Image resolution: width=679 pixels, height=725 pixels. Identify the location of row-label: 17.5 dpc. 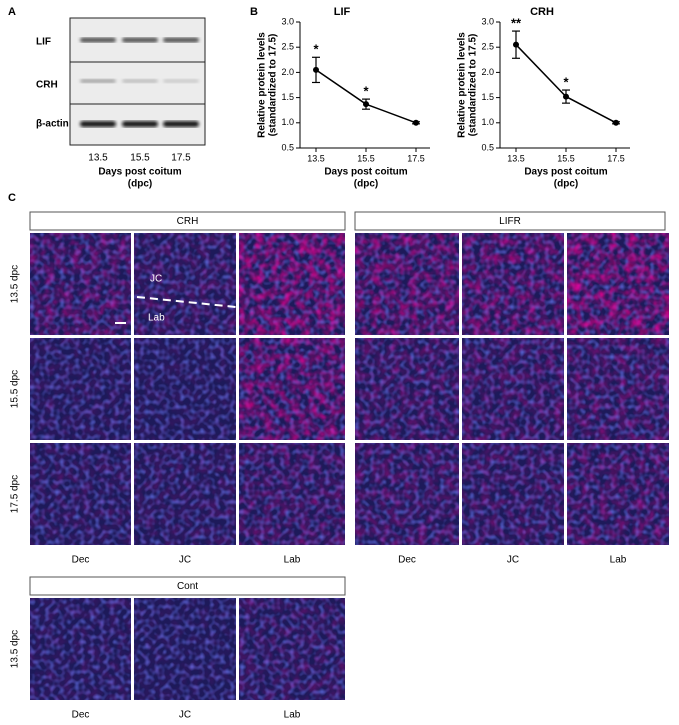
(15, 494).